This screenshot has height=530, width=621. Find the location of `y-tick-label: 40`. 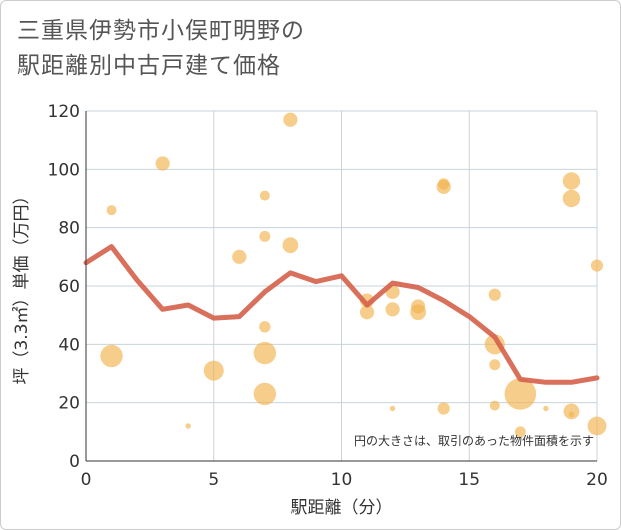

y-tick-label: 40 is located at coordinates (69, 345).